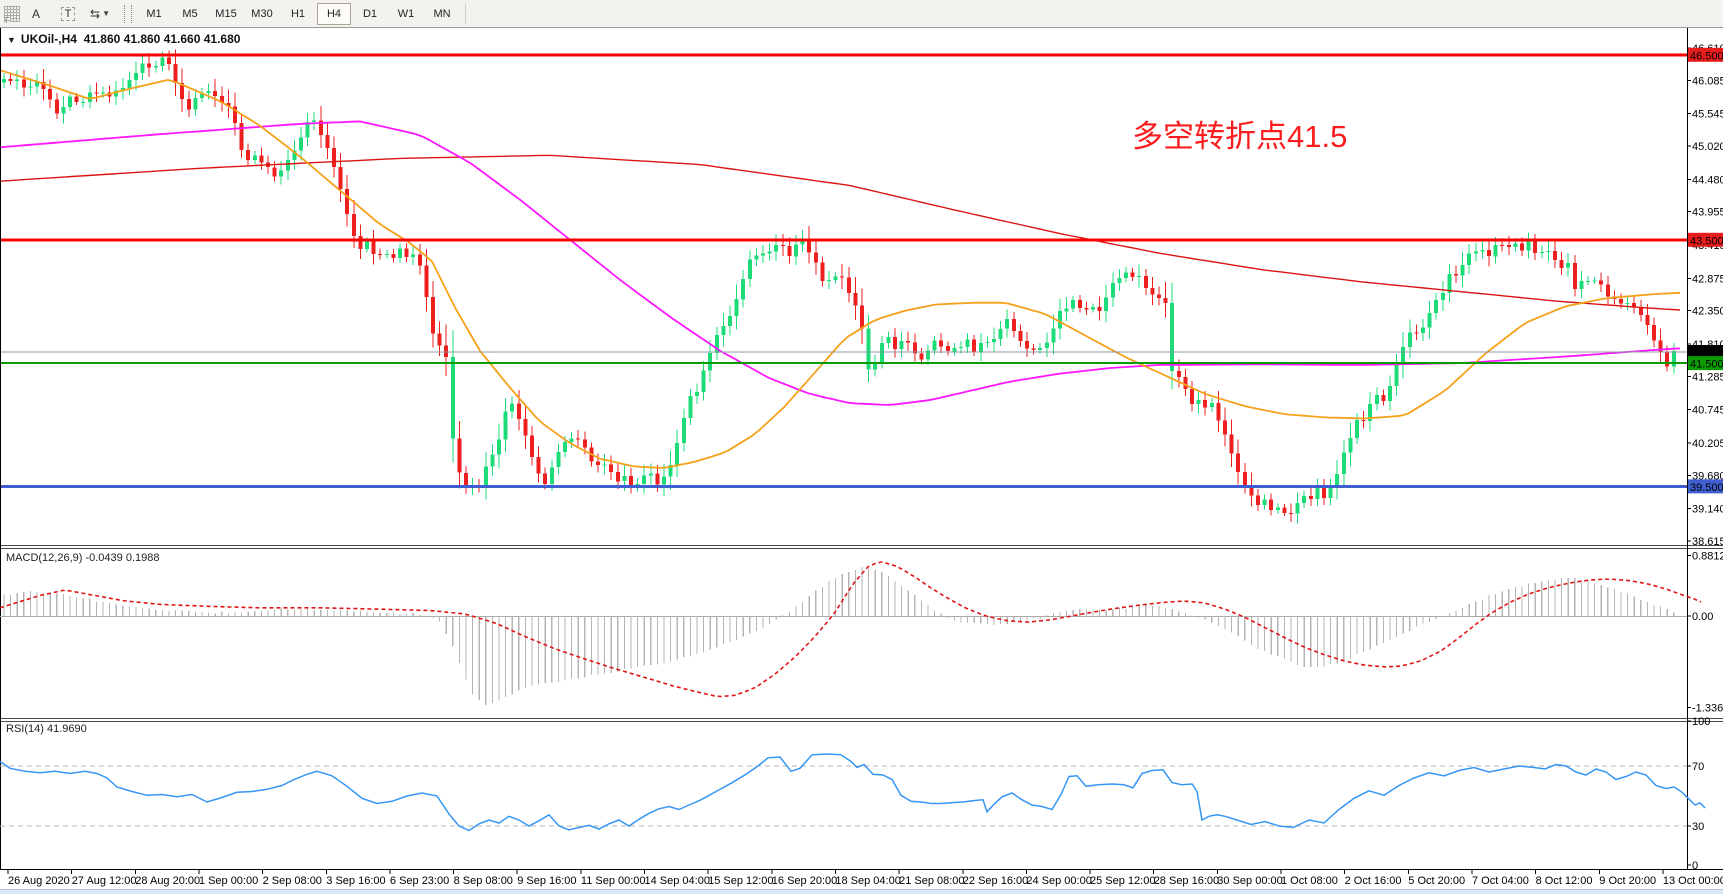 This screenshot has width=1723, height=894. Describe the element at coordinates (35, 13) in the screenshot. I see `text-label-a-button: A` at that location.